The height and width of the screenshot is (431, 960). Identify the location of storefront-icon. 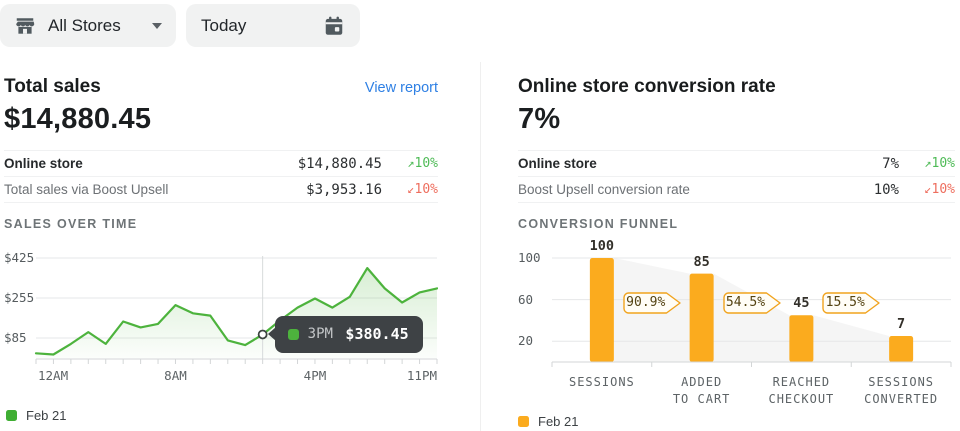
(25, 26).